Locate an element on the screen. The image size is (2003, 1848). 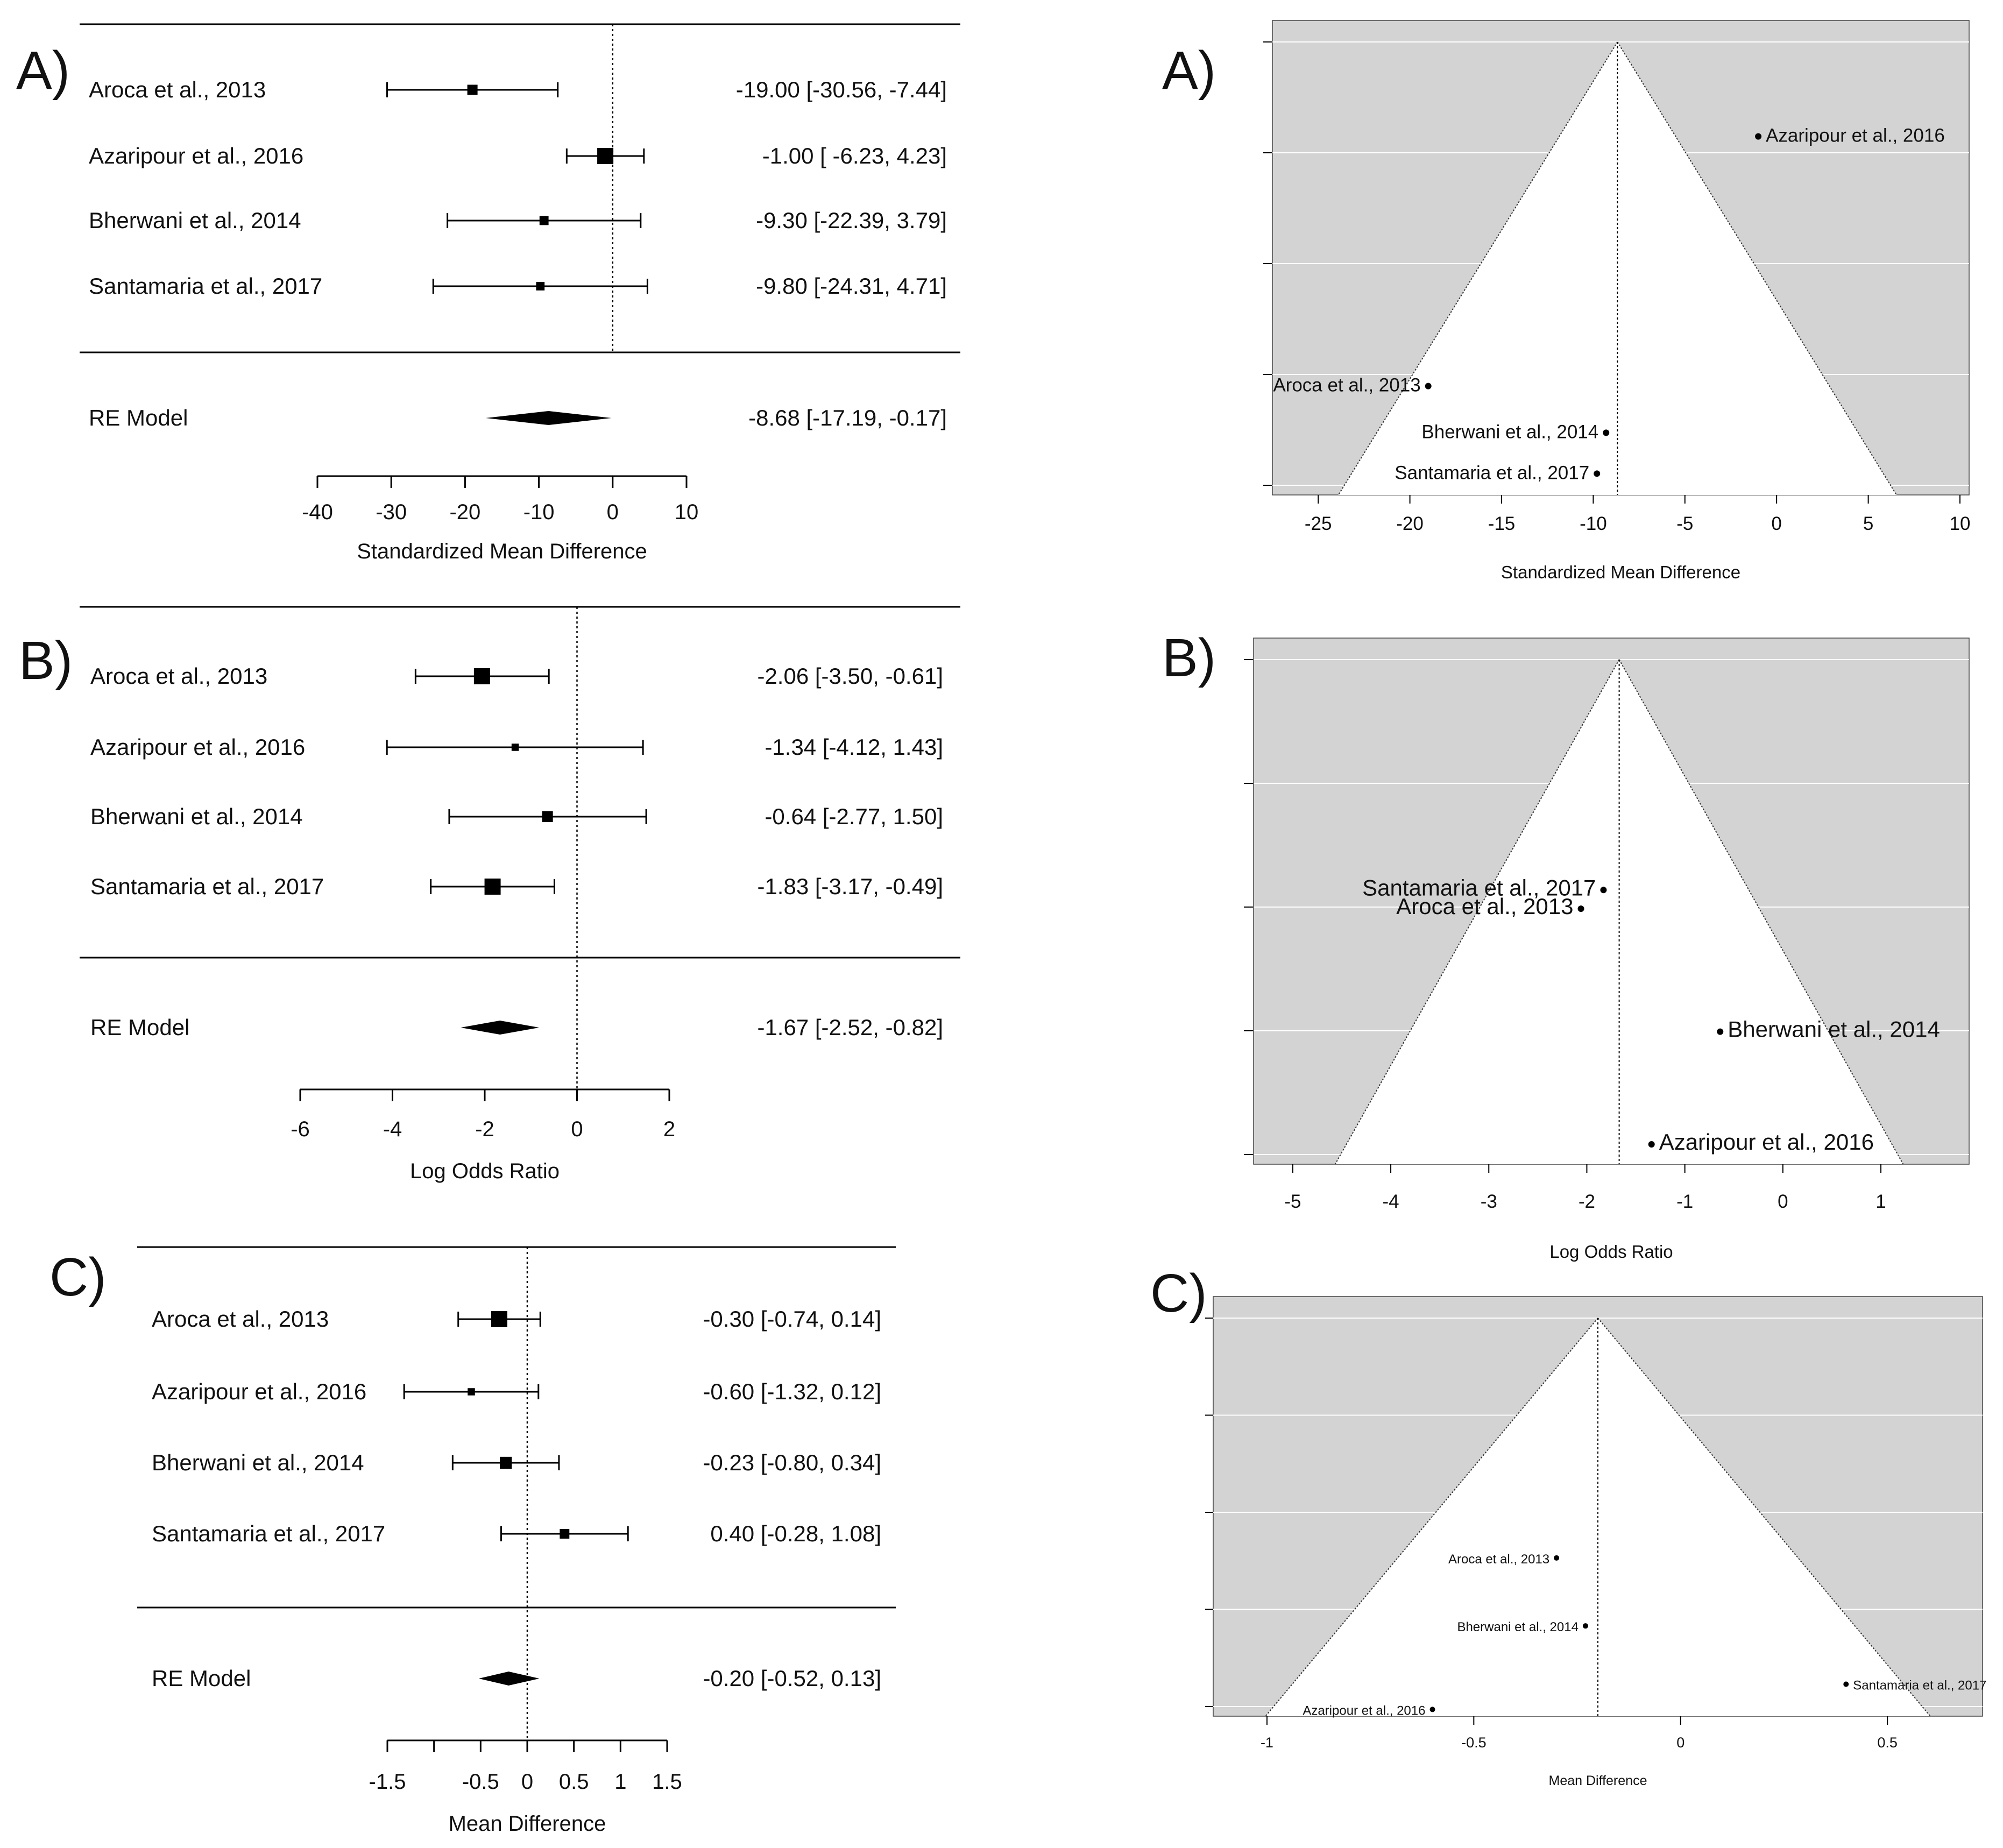
x-tick-label: 0.5 is located at coordinates (1887, 1742).